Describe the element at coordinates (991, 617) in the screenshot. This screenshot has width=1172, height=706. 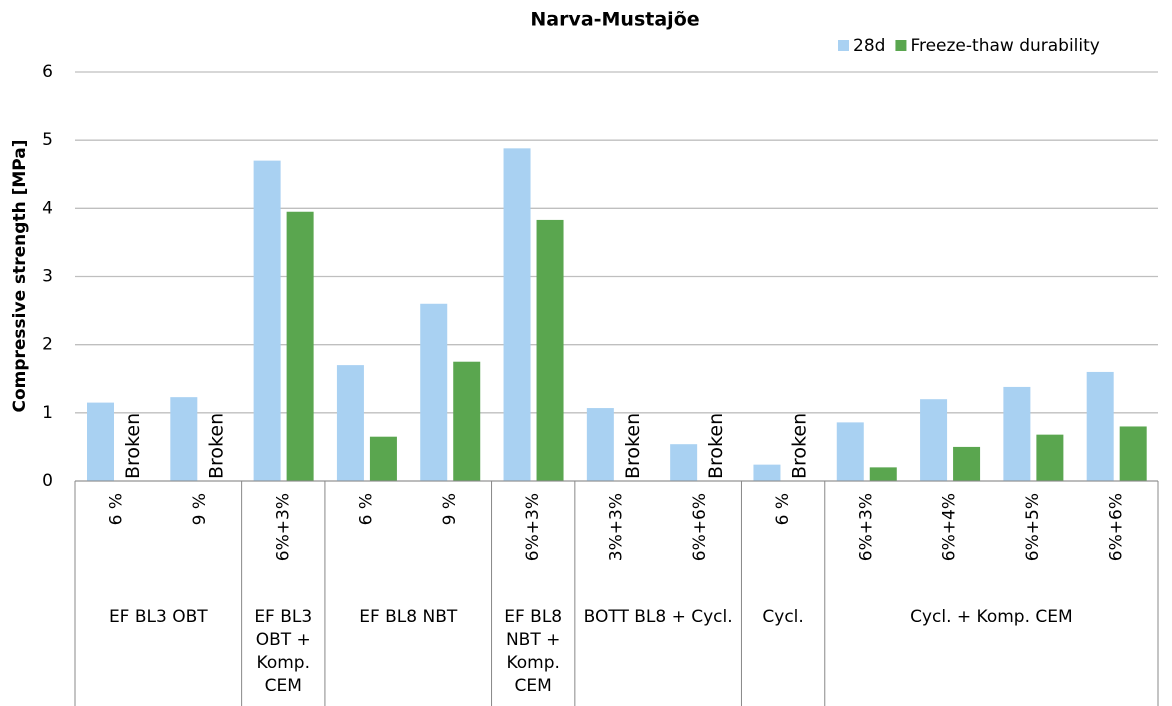
I see `group-label: Cycl. + Komp. CEM` at that location.